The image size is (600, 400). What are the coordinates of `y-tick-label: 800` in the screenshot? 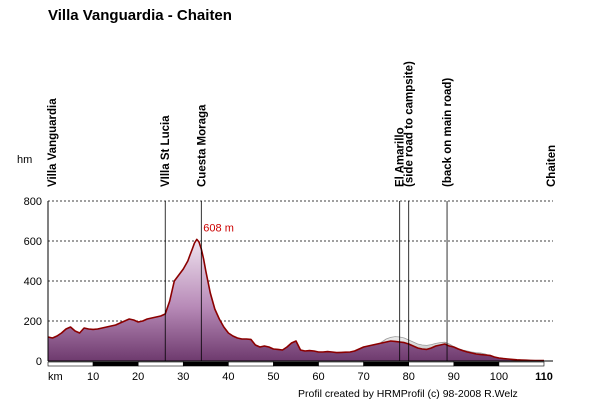 It's located at (33, 202).